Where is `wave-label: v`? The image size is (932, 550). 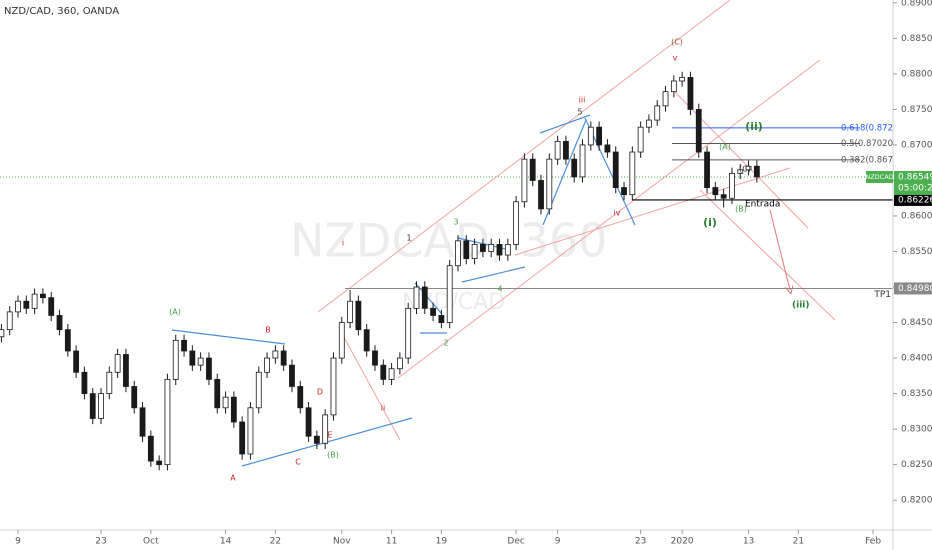
wave-label: v is located at coordinates (675, 58).